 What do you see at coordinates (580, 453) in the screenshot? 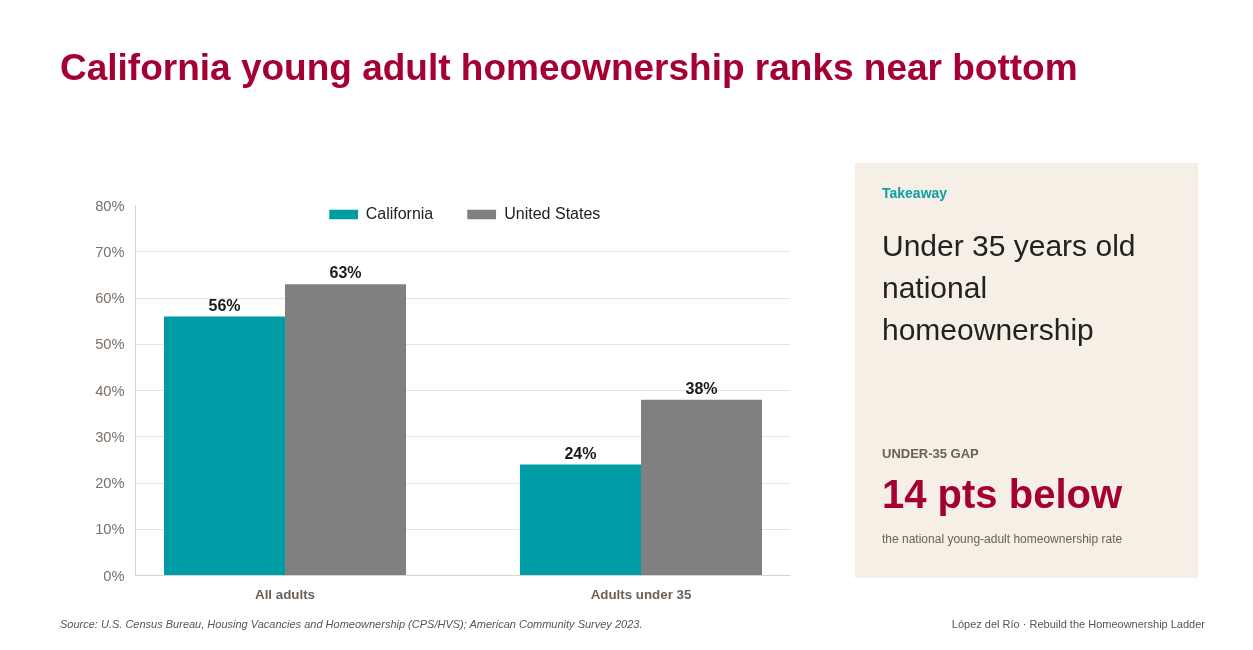
I see `data-label: 24%` at bounding box center [580, 453].